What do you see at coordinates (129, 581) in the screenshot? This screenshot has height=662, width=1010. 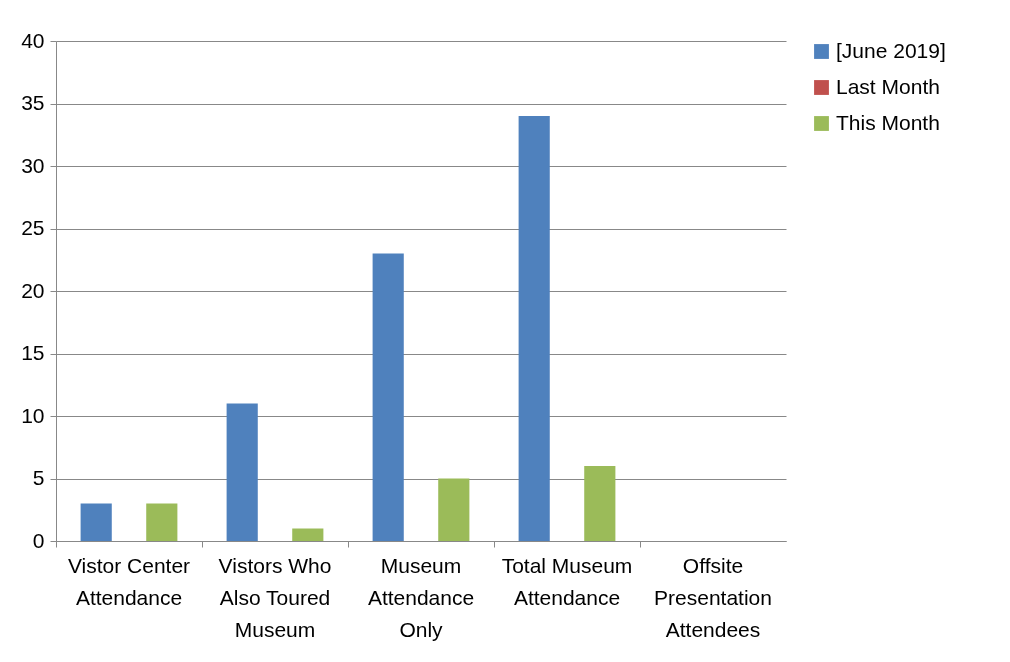 I see `x-tick-label: Vistor Center Attendance` at bounding box center [129, 581].